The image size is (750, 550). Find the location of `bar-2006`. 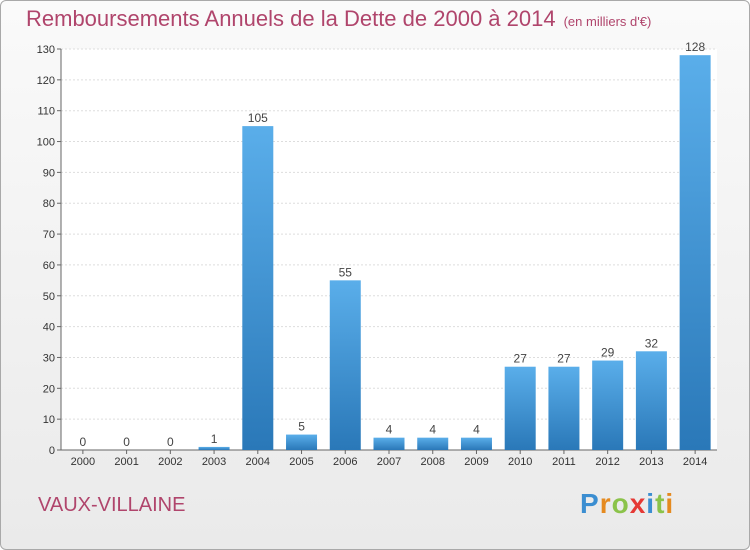

bar-2006 is located at coordinates (345, 365).